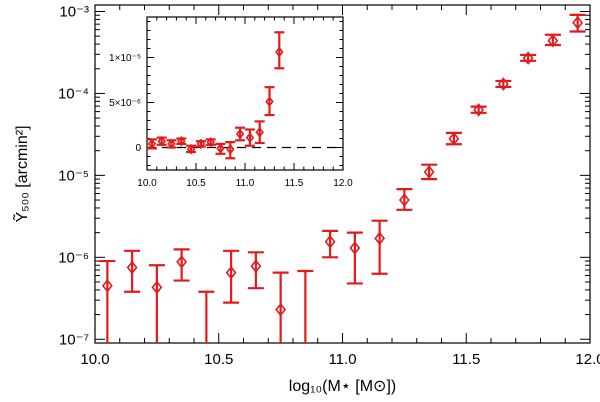  Describe the element at coordinates (73, 94) in the screenshot. I see `main-y-tick-label: 10⁻⁴` at that location.